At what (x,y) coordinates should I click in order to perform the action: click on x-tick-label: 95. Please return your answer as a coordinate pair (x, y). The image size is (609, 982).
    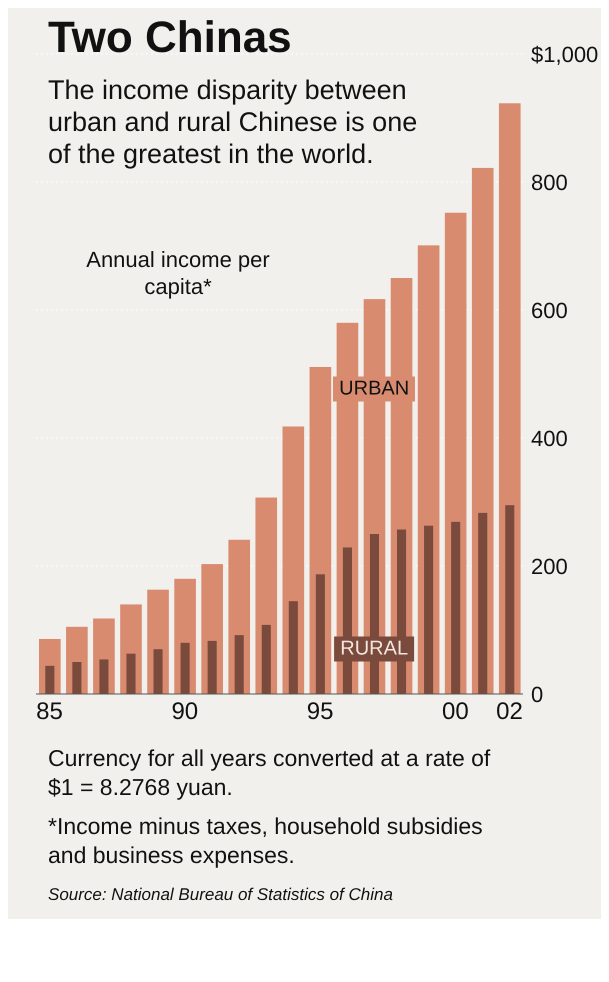
    Looking at the image, I should click on (320, 712).